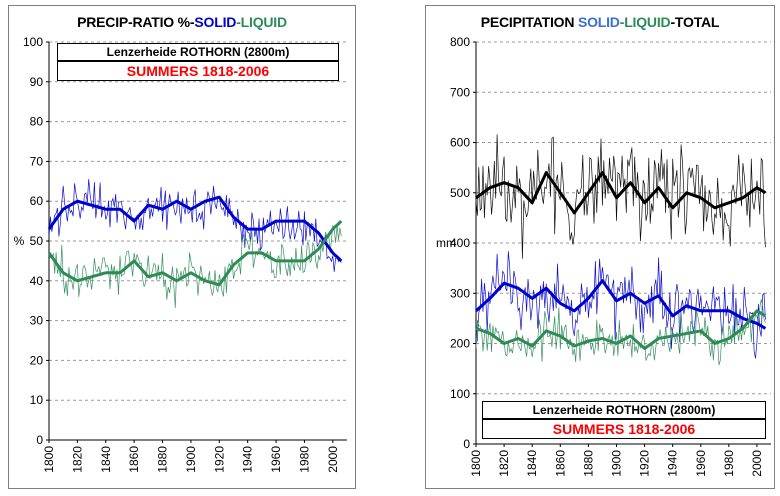 This screenshot has width=780, height=496. What do you see at coordinates (624, 410) in the screenshot?
I see `precip-legend-station: Lenzerheide ROTHORN (2800m)` at bounding box center [624, 410].